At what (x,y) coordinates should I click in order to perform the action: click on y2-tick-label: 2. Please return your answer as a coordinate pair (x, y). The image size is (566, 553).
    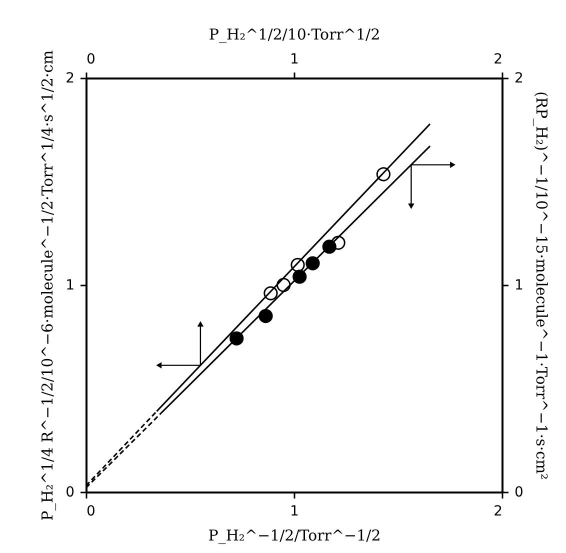
    Looking at the image, I should click on (519, 78).